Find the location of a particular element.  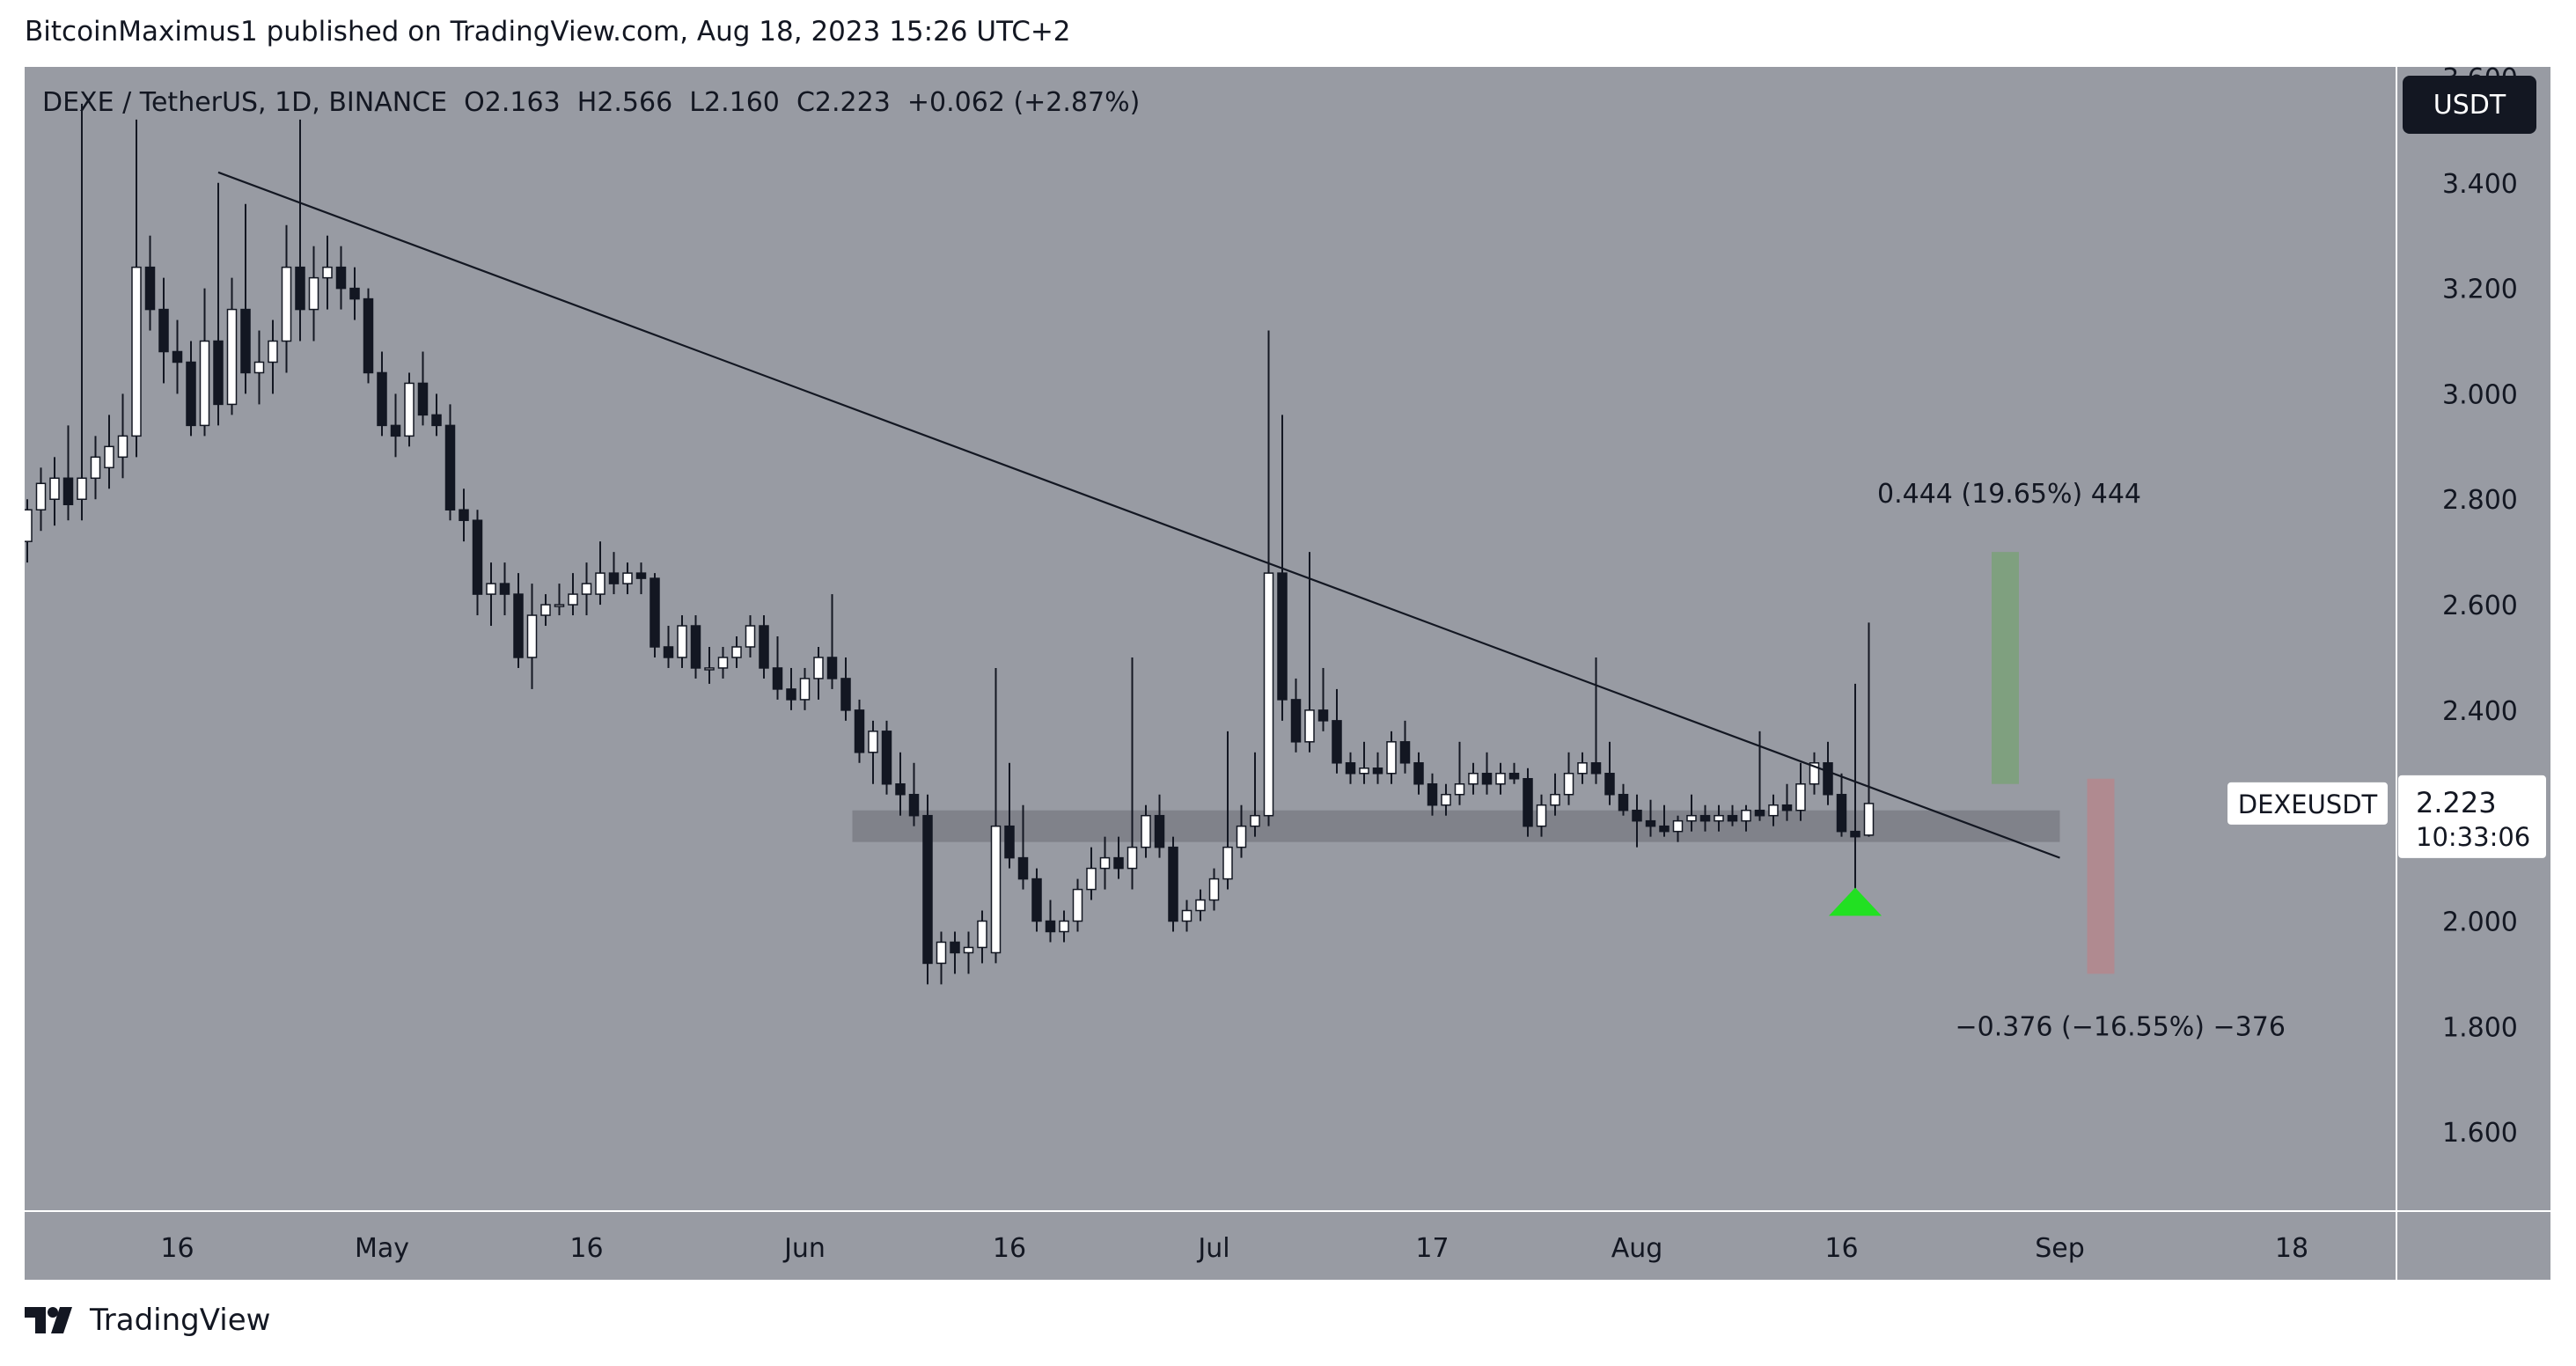

bullish-marker is located at coordinates (1855, 901).